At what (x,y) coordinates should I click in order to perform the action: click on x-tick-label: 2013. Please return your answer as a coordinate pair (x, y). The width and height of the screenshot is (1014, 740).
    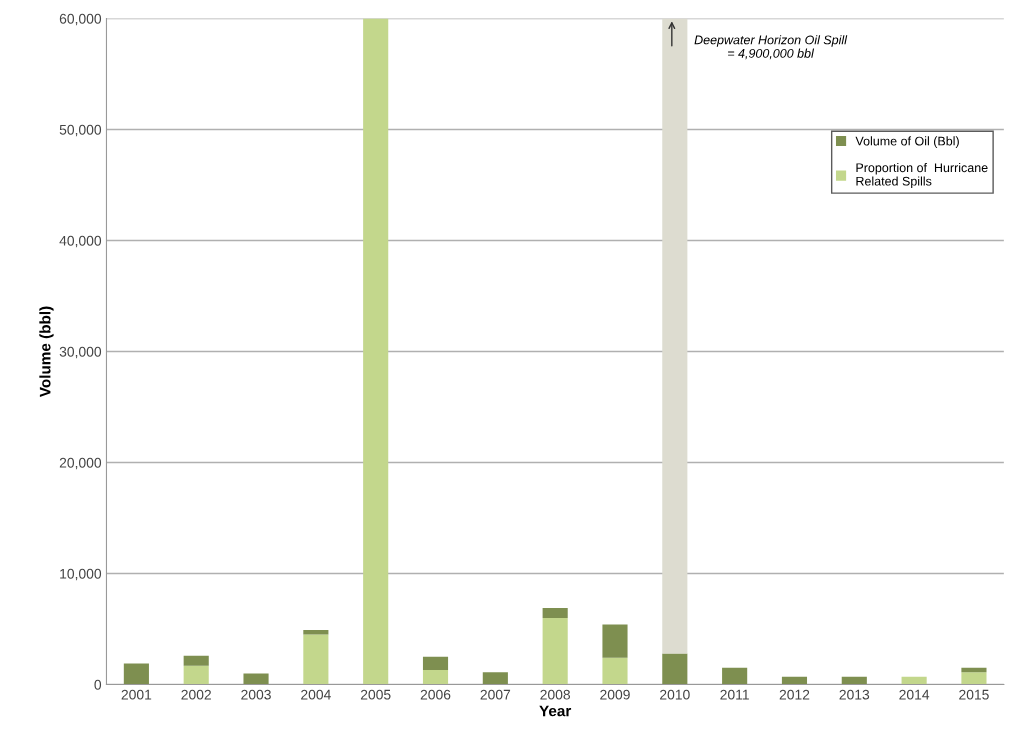
    Looking at the image, I should click on (854, 694).